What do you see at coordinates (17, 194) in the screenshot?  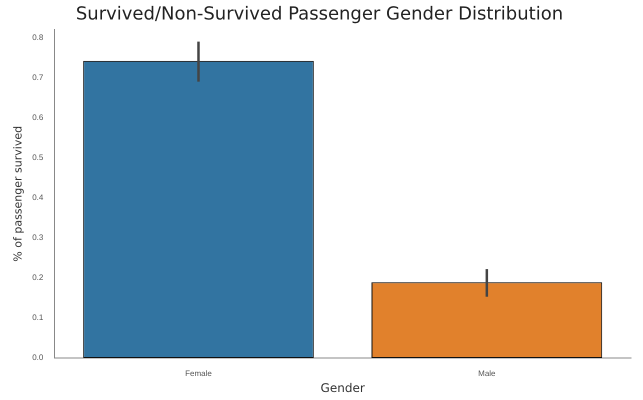 I see `y-axis-title: % of passenger survived` at bounding box center [17, 194].